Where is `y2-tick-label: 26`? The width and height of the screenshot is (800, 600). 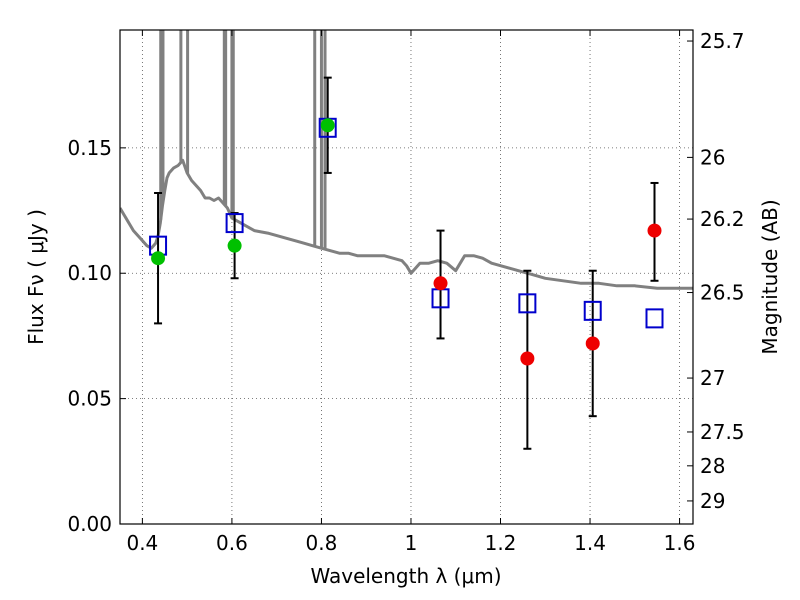 y2-tick-label: 26 is located at coordinates (712, 157).